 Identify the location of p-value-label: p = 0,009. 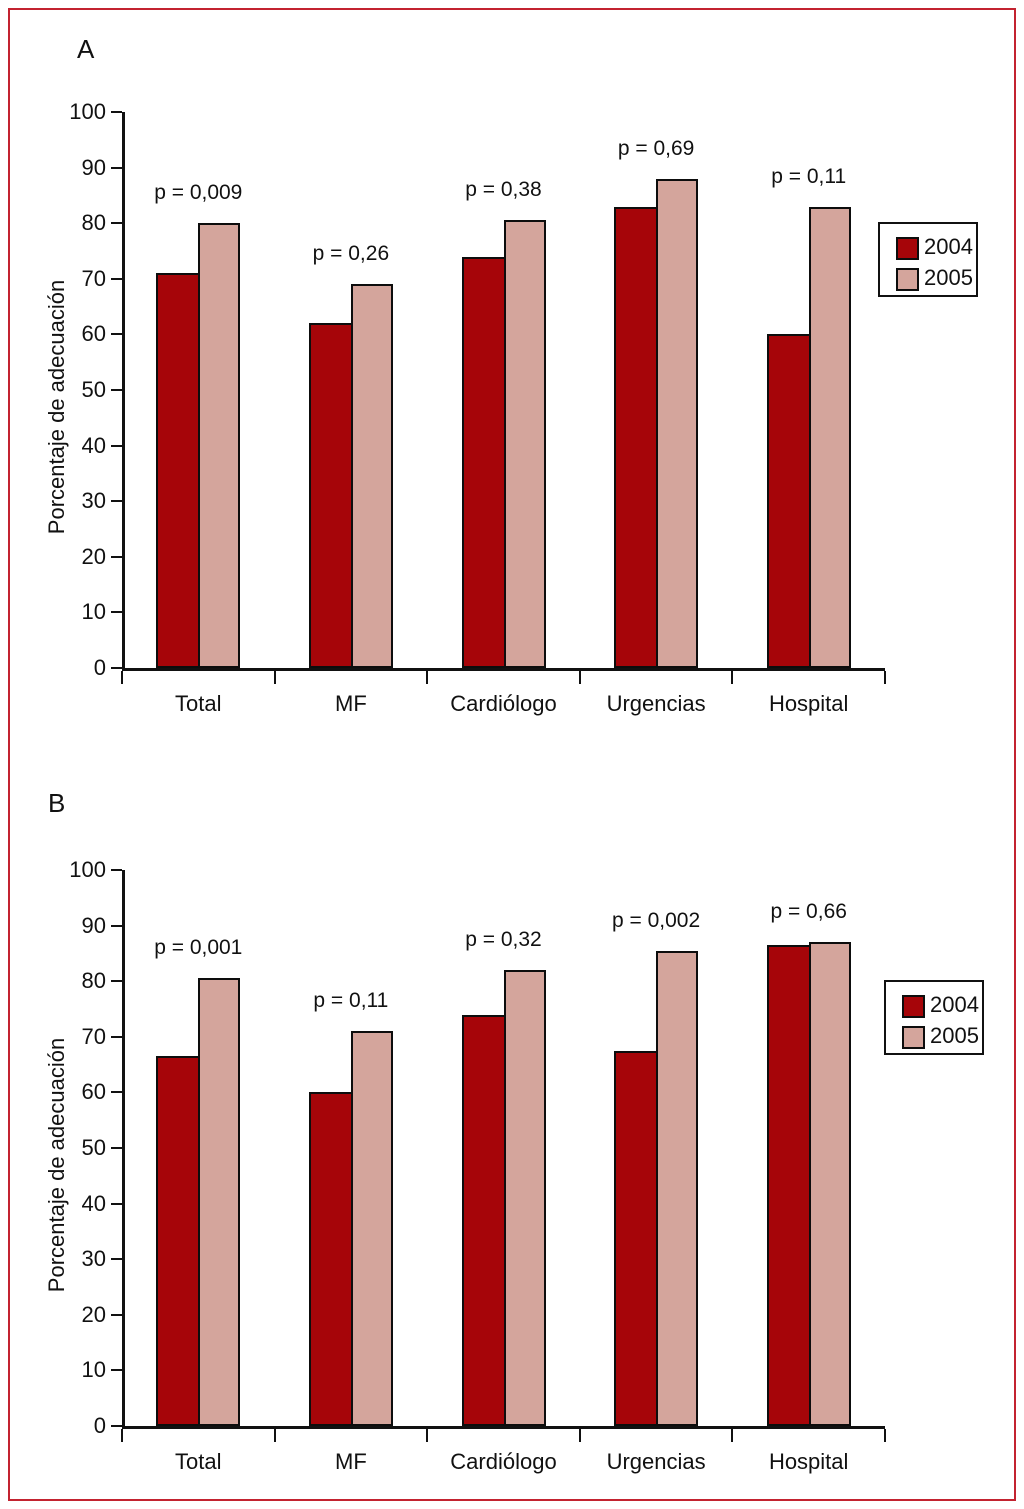
(198, 192).